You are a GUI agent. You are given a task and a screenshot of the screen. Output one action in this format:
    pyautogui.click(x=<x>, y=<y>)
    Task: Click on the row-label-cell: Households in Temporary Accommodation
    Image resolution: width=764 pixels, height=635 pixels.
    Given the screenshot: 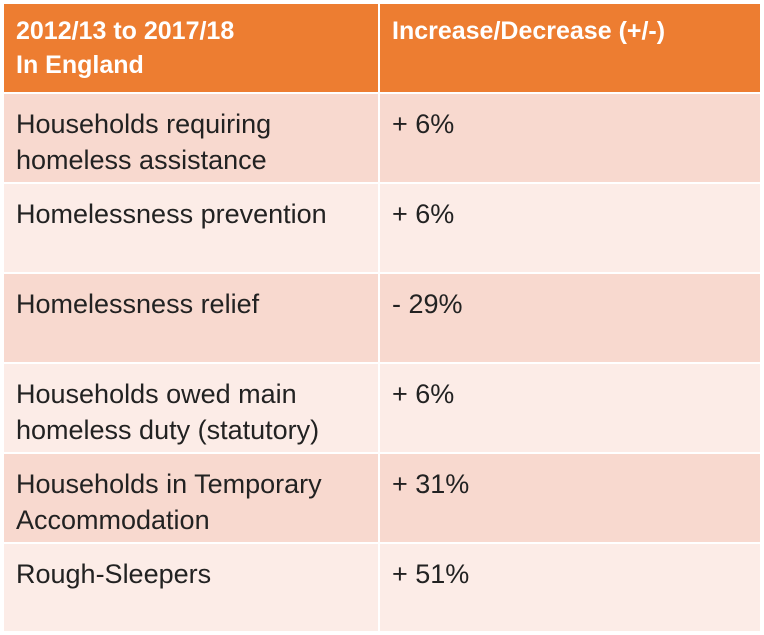 What is the action you would take?
    pyautogui.click(x=192, y=498)
    